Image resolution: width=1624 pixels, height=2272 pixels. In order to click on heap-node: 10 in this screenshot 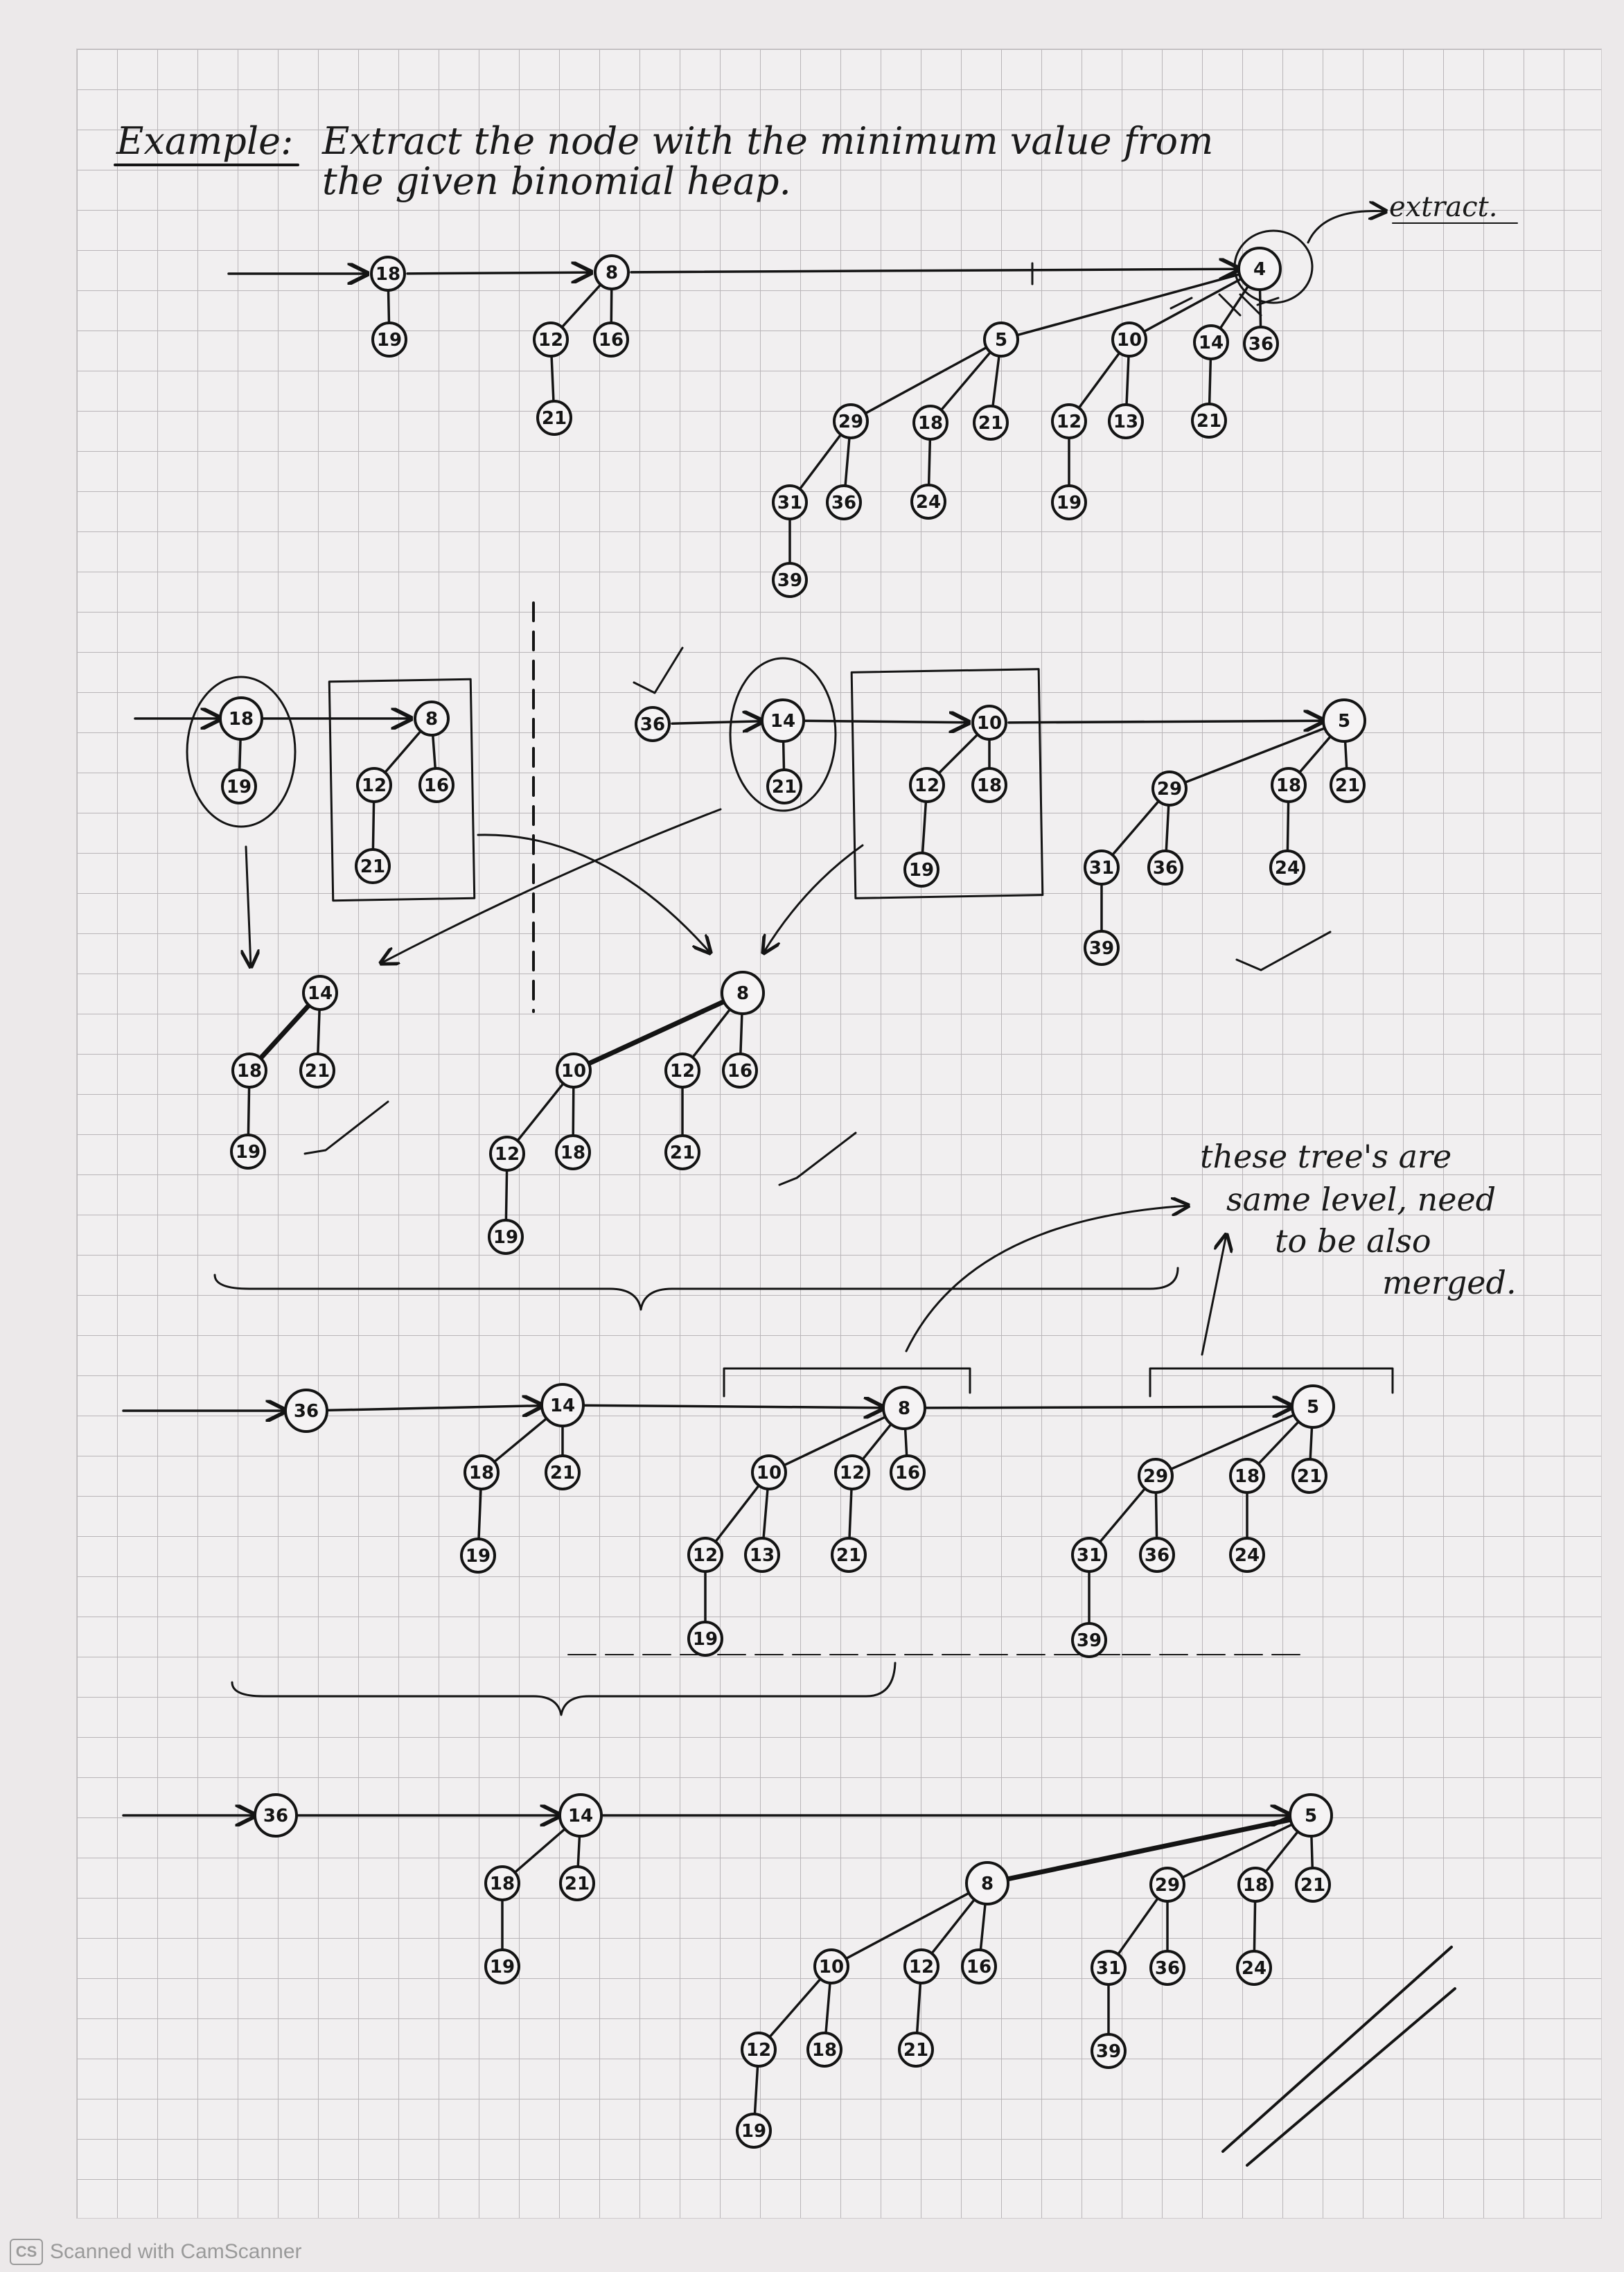, I will do `click(831, 1966)`.